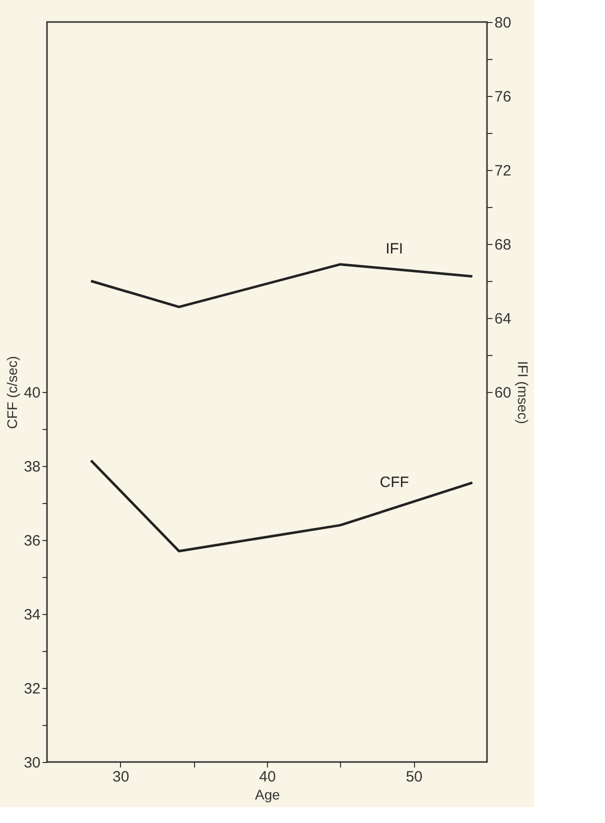  Describe the element at coordinates (121, 777) in the screenshot. I see `x-tick-label: 30` at that location.